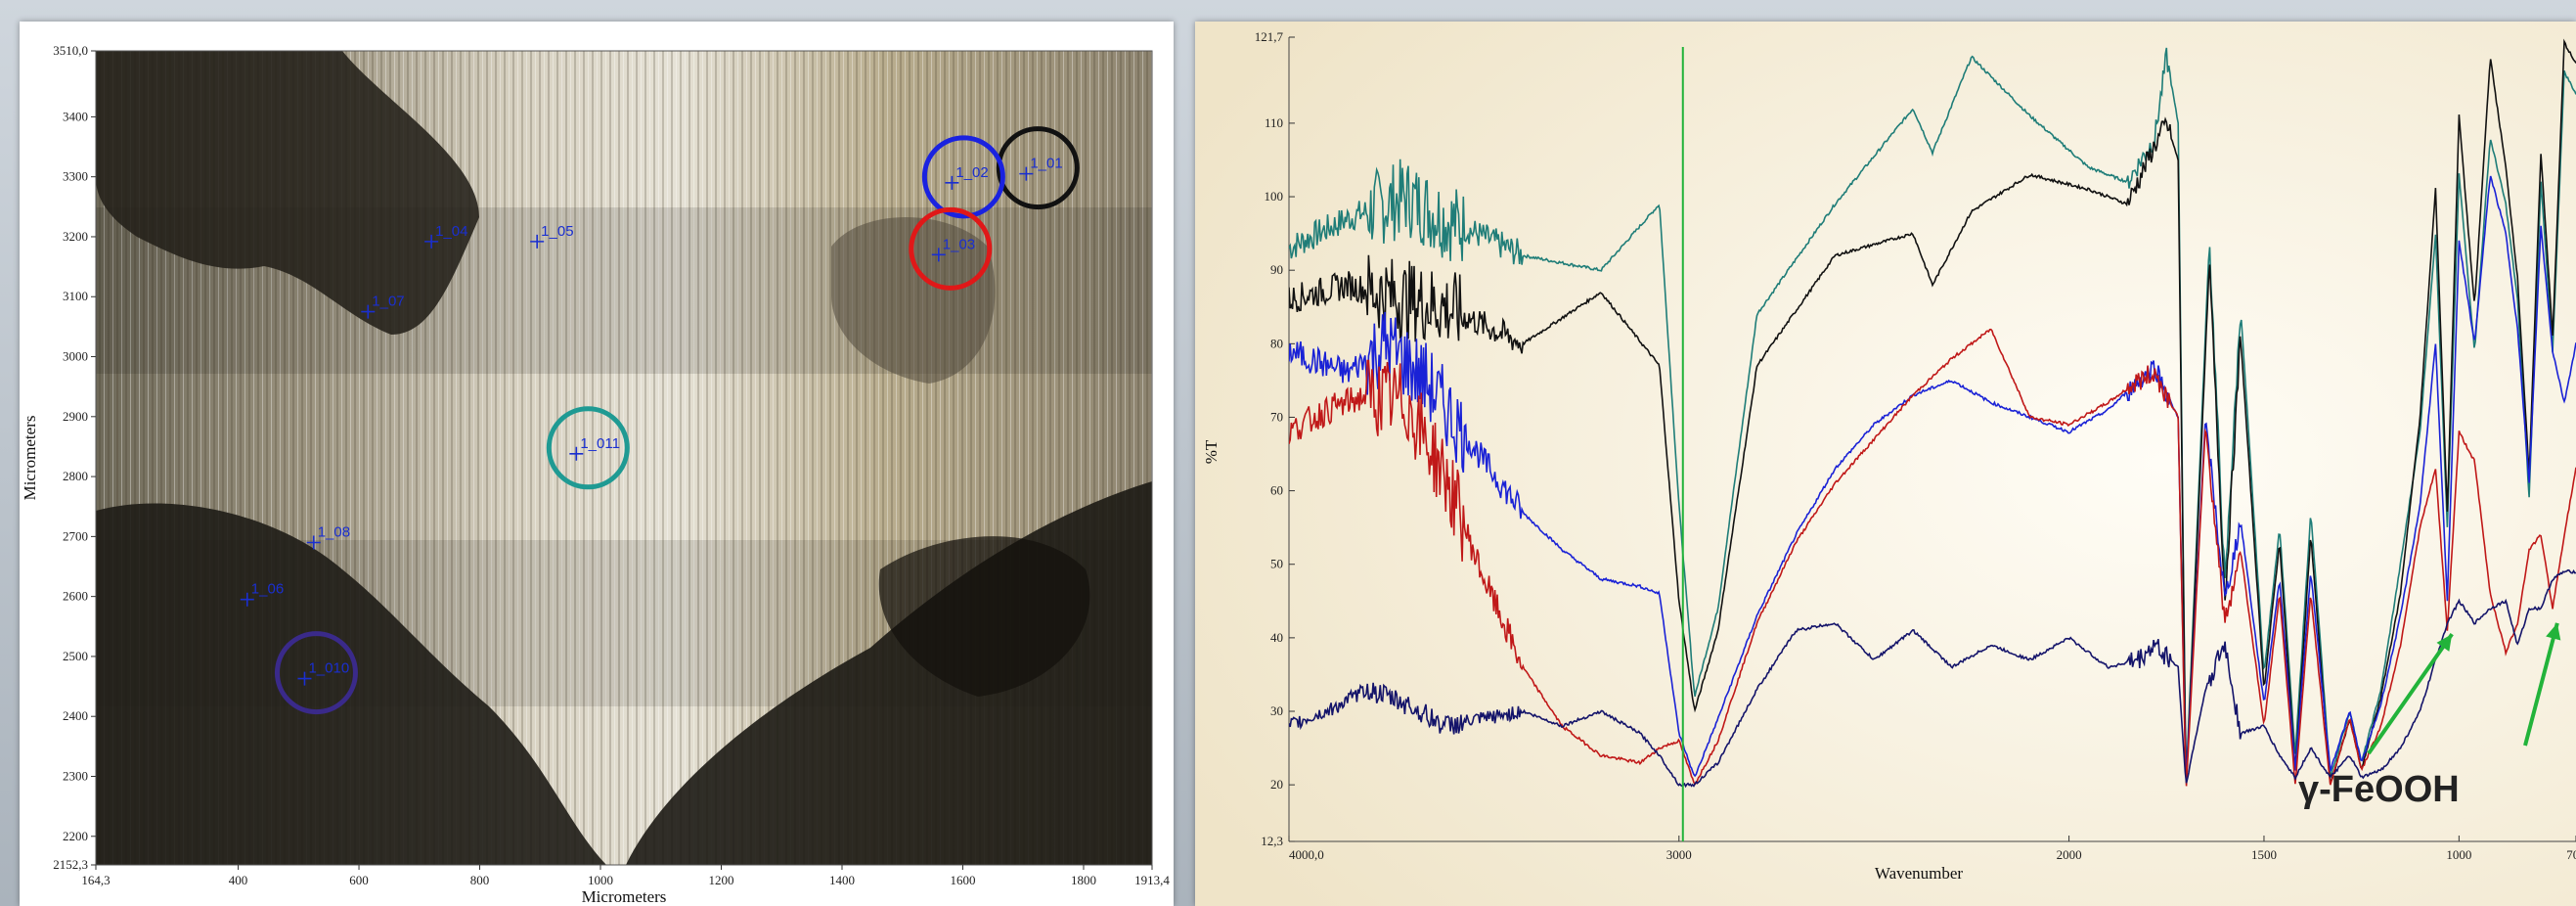  What do you see at coordinates (1276, 269) in the screenshot?
I see `y-tick-label: 90` at bounding box center [1276, 269].